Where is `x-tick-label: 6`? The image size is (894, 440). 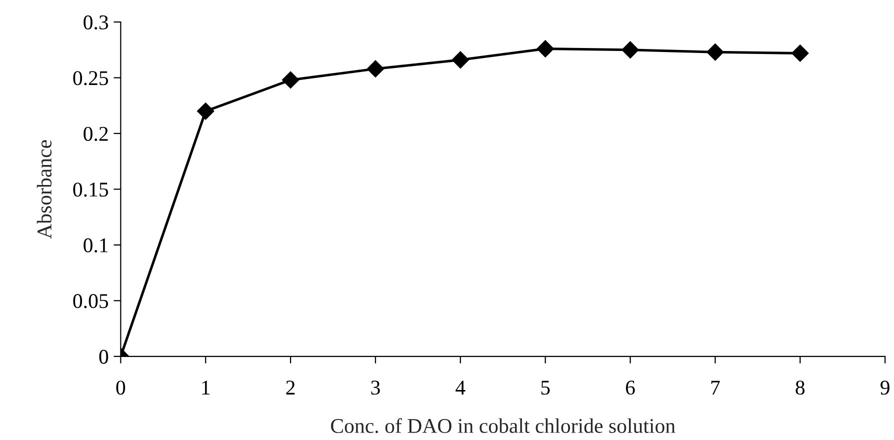 x-tick-label: 6 is located at coordinates (630, 387).